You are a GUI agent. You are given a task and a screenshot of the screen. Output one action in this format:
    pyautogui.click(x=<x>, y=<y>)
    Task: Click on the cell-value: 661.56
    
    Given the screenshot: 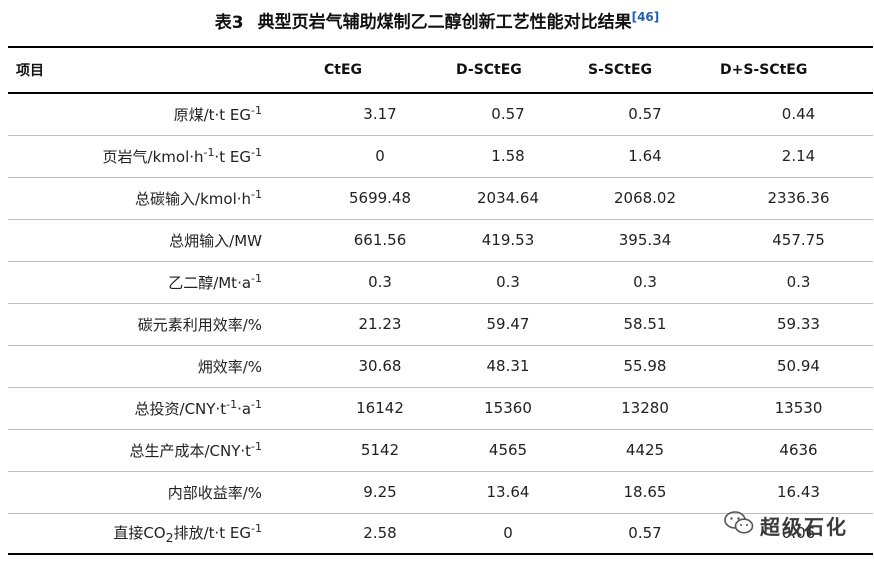 What is the action you would take?
    pyautogui.click(x=380, y=240)
    